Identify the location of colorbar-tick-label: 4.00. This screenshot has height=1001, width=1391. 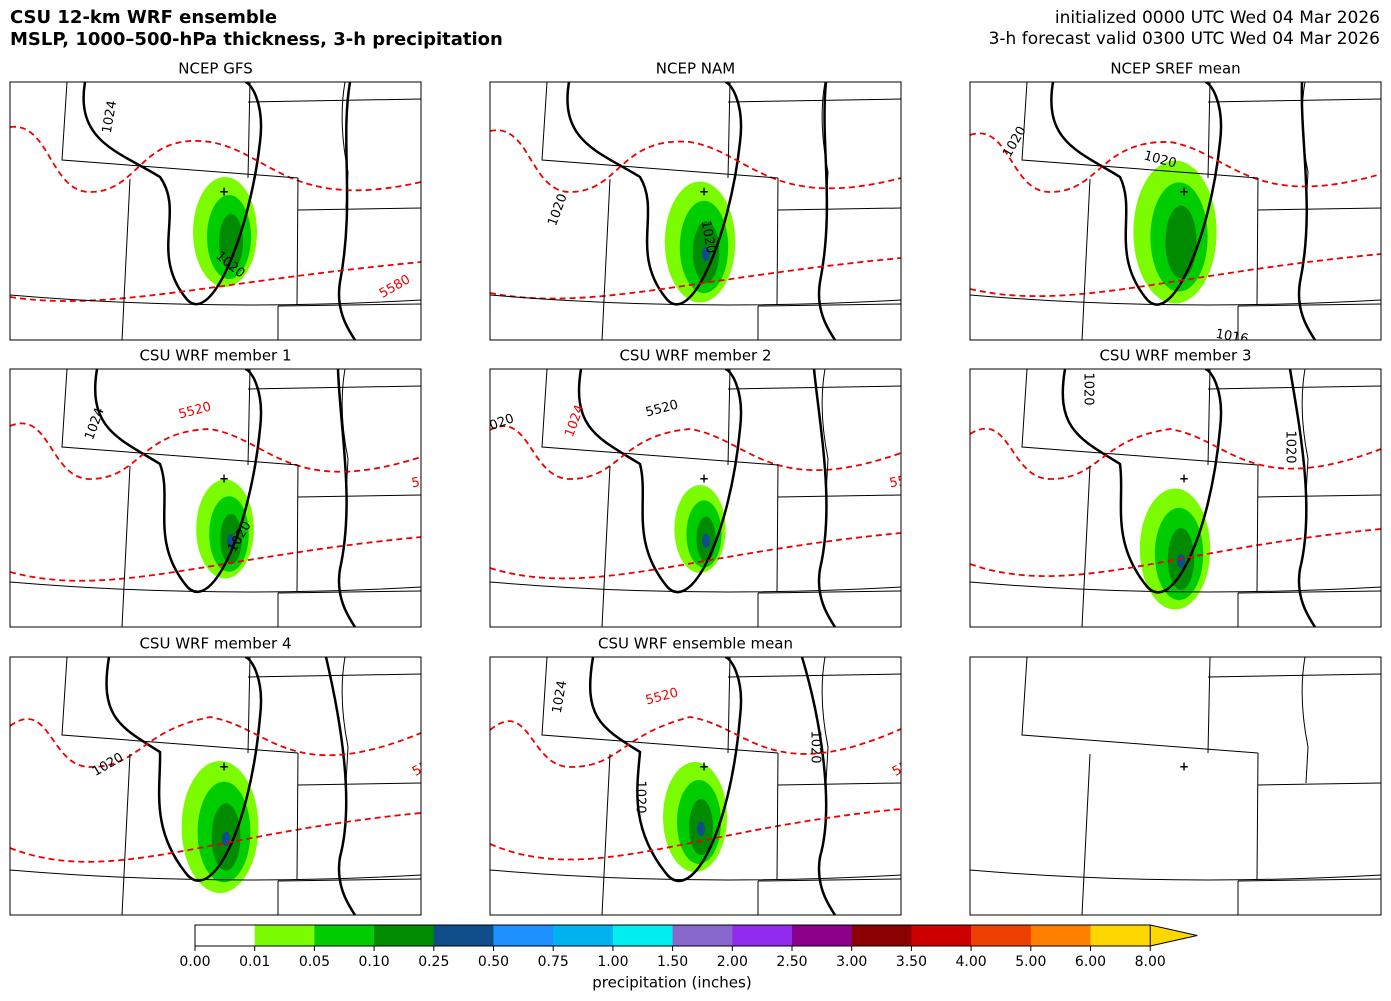
(971, 962).